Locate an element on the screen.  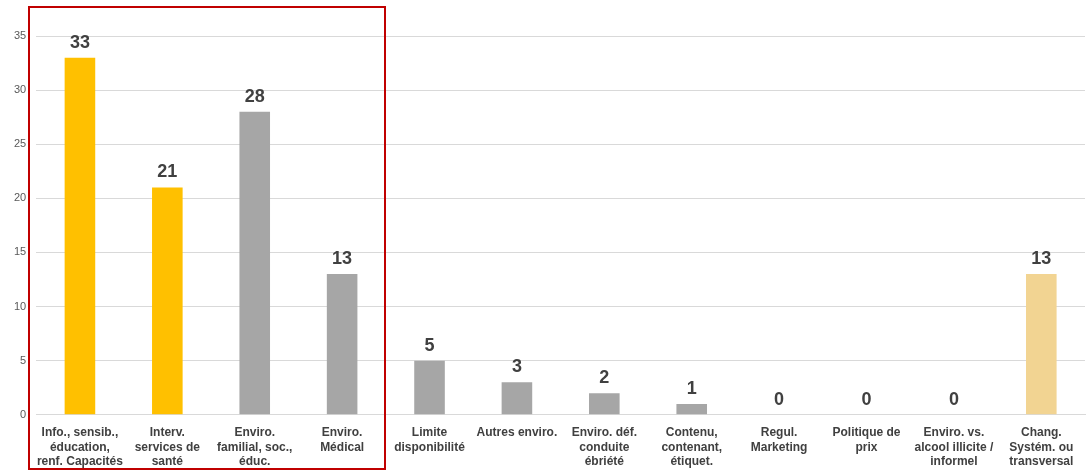
x-tick-label: Limite disponibilité is located at coordinates (430, 439).